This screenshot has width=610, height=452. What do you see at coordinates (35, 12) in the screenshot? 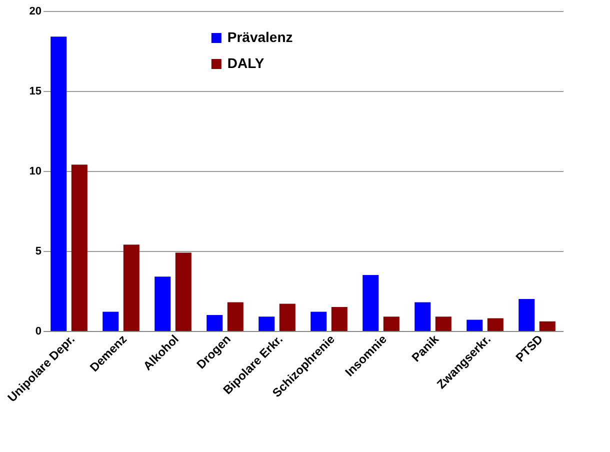
I see `y-tick-label: 20` at bounding box center [35, 12].